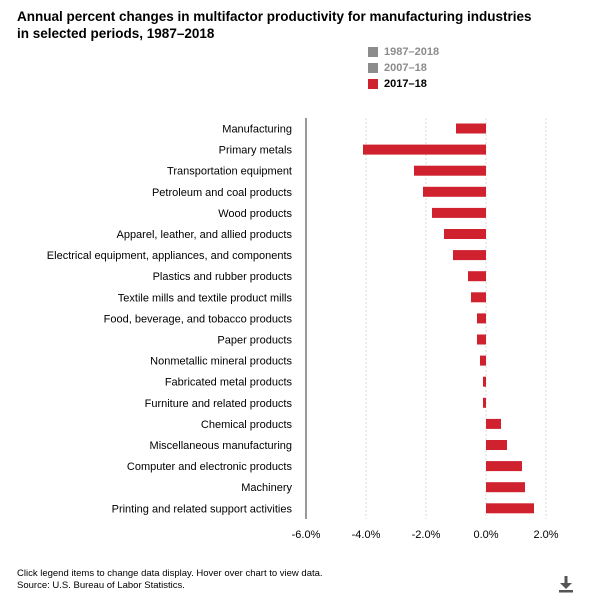 This screenshot has height=612, width=590. I want to click on legend: 1987–2018 2007–18 2017–18, so click(403, 68).